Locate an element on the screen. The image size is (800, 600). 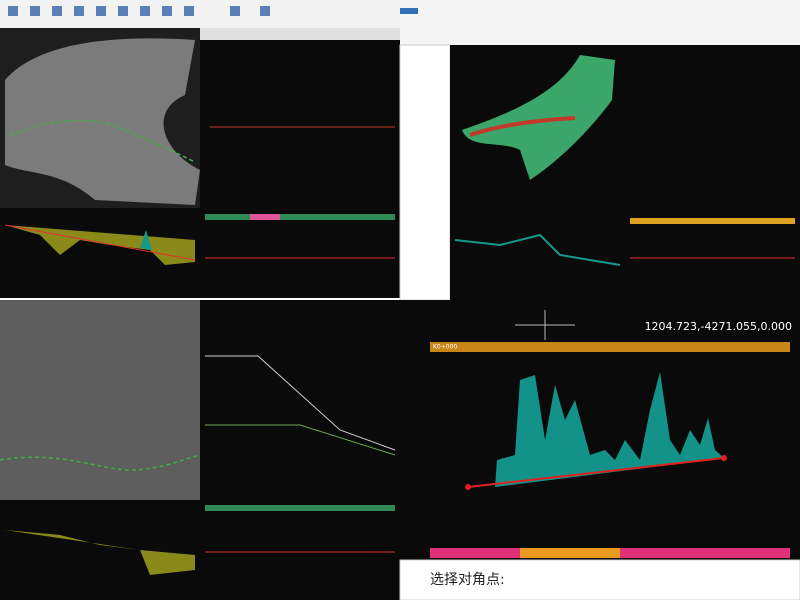
station-band is located at coordinates (610, 347).